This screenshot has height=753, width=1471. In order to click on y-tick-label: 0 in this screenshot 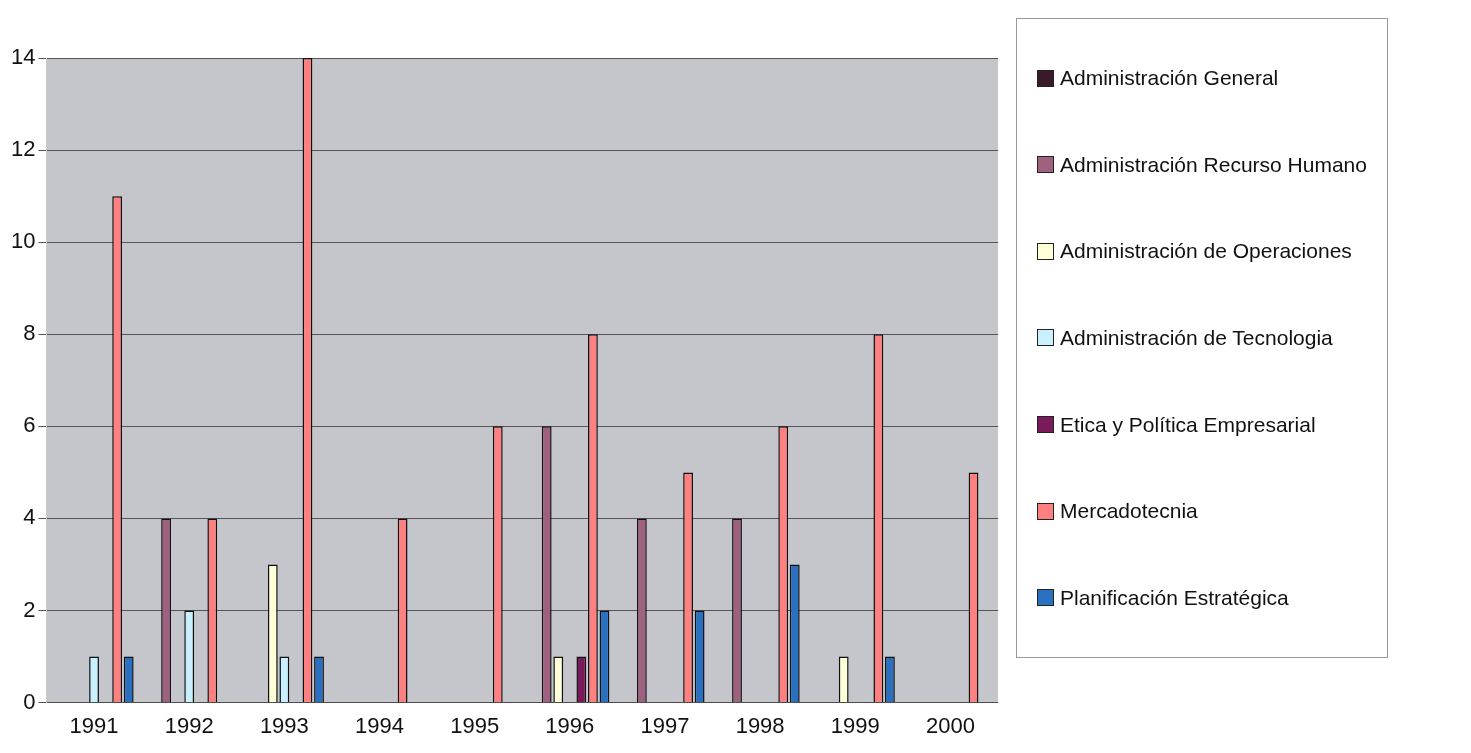, I will do `click(29, 701)`.